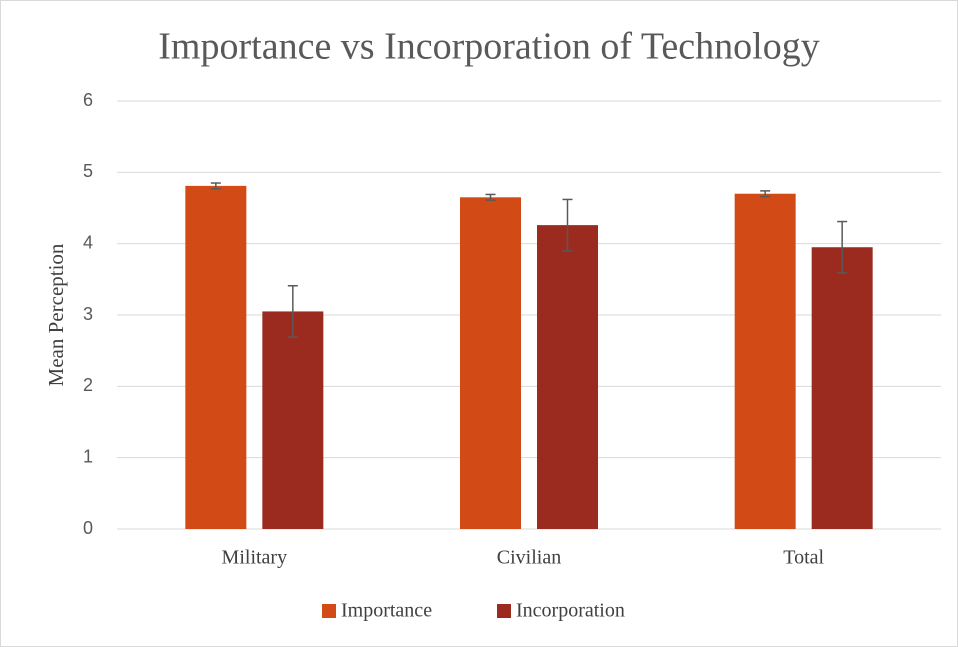  Describe the element at coordinates (88, 100) in the screenshot. I see `y-tick-label: 6` at that location.